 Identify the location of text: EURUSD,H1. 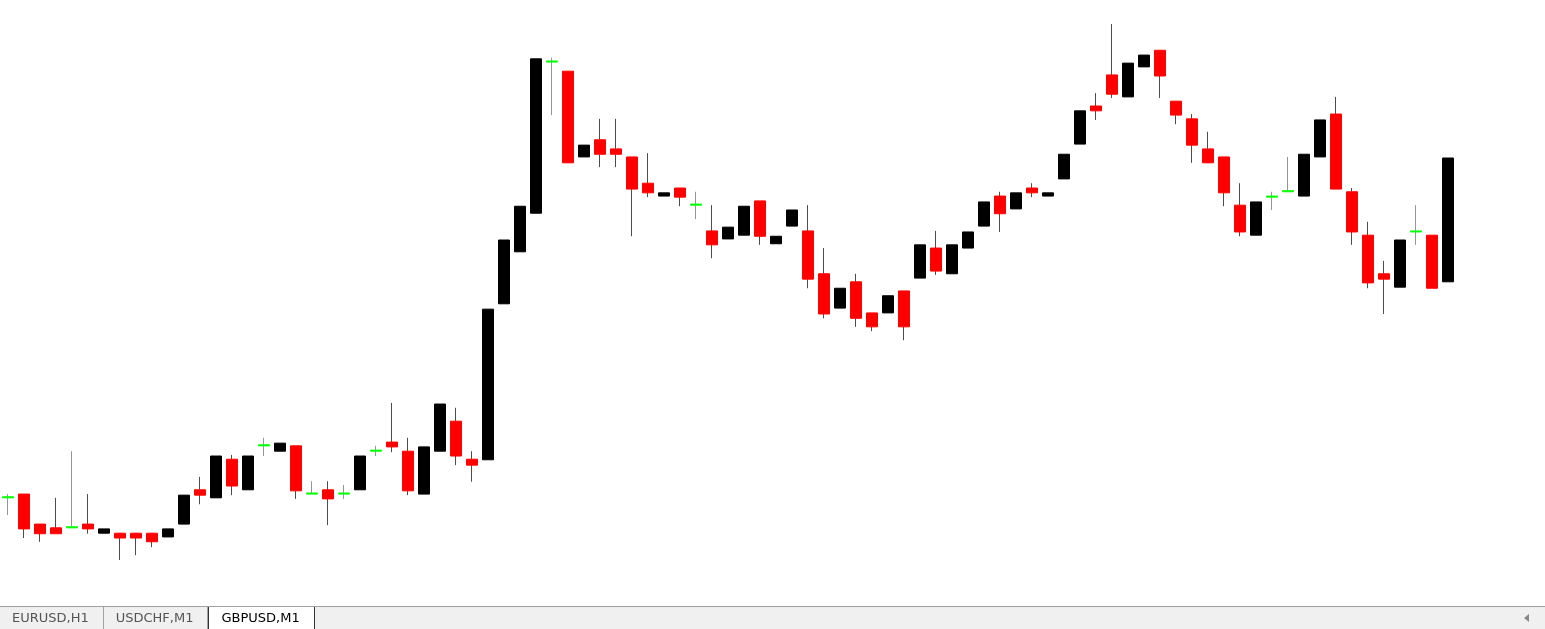
(52, 618).